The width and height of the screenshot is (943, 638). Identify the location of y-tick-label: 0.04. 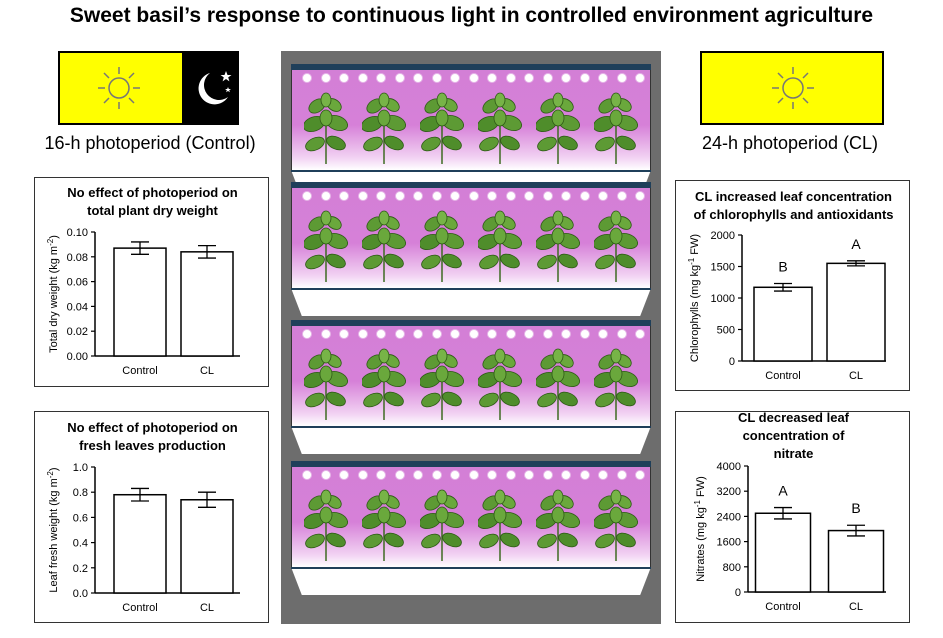
(77, 307).